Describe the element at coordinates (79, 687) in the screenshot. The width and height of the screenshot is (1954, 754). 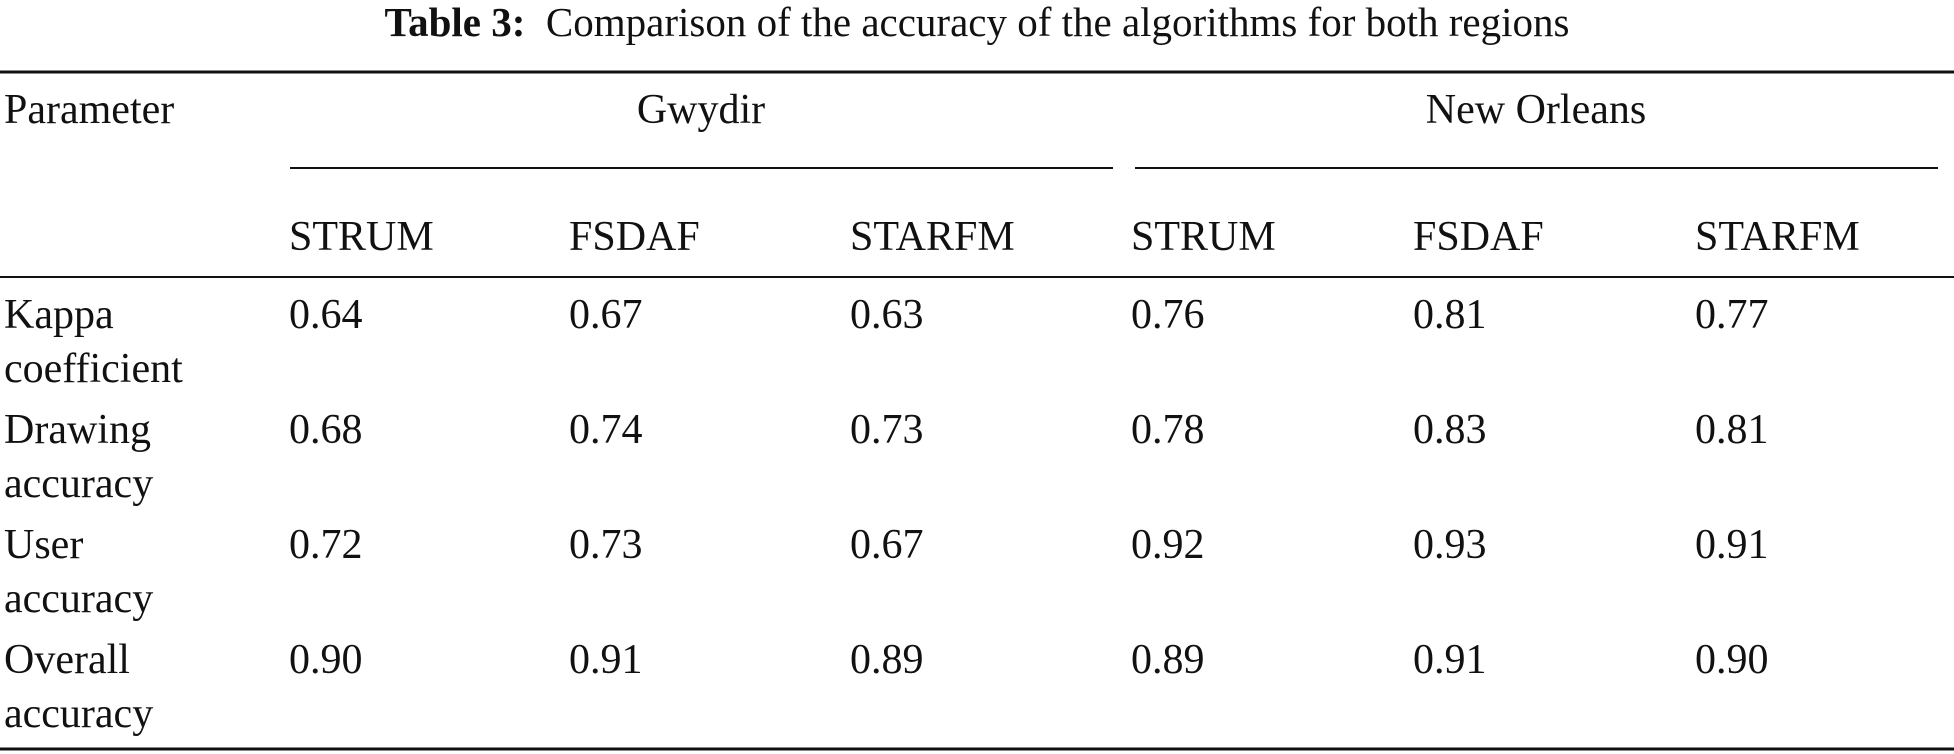
I see `row-label: Overall accuracy` at that location.